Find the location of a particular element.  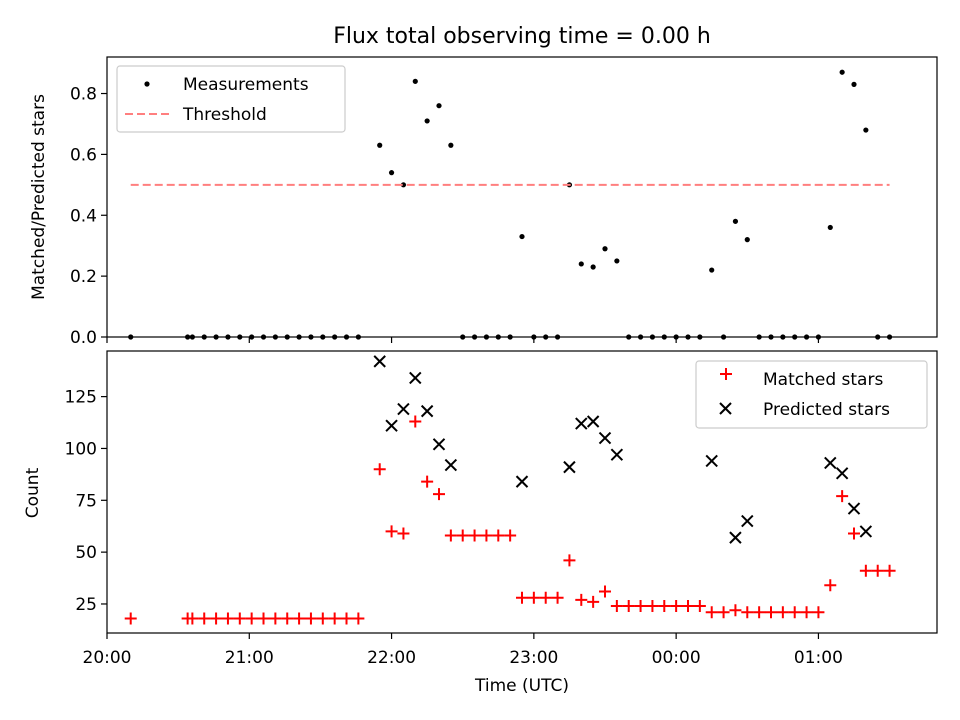

legend-top-frame is located at coordinates (231, 99).